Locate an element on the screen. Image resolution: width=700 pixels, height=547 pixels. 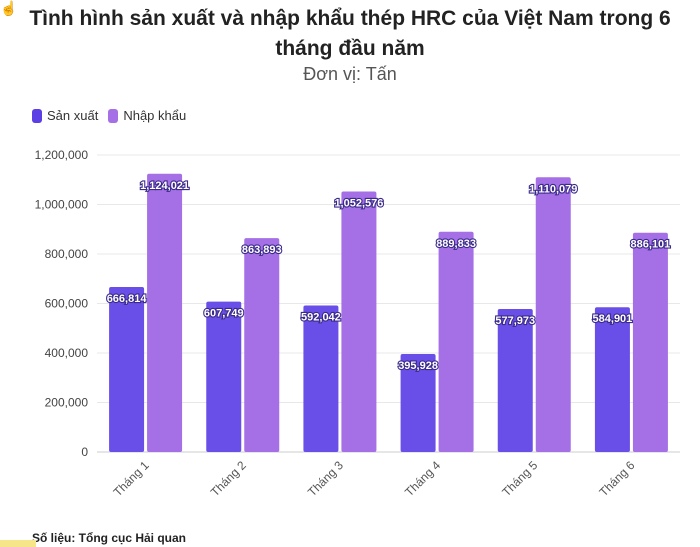
data-label: 666,814 is located at coordinates (127, 299).